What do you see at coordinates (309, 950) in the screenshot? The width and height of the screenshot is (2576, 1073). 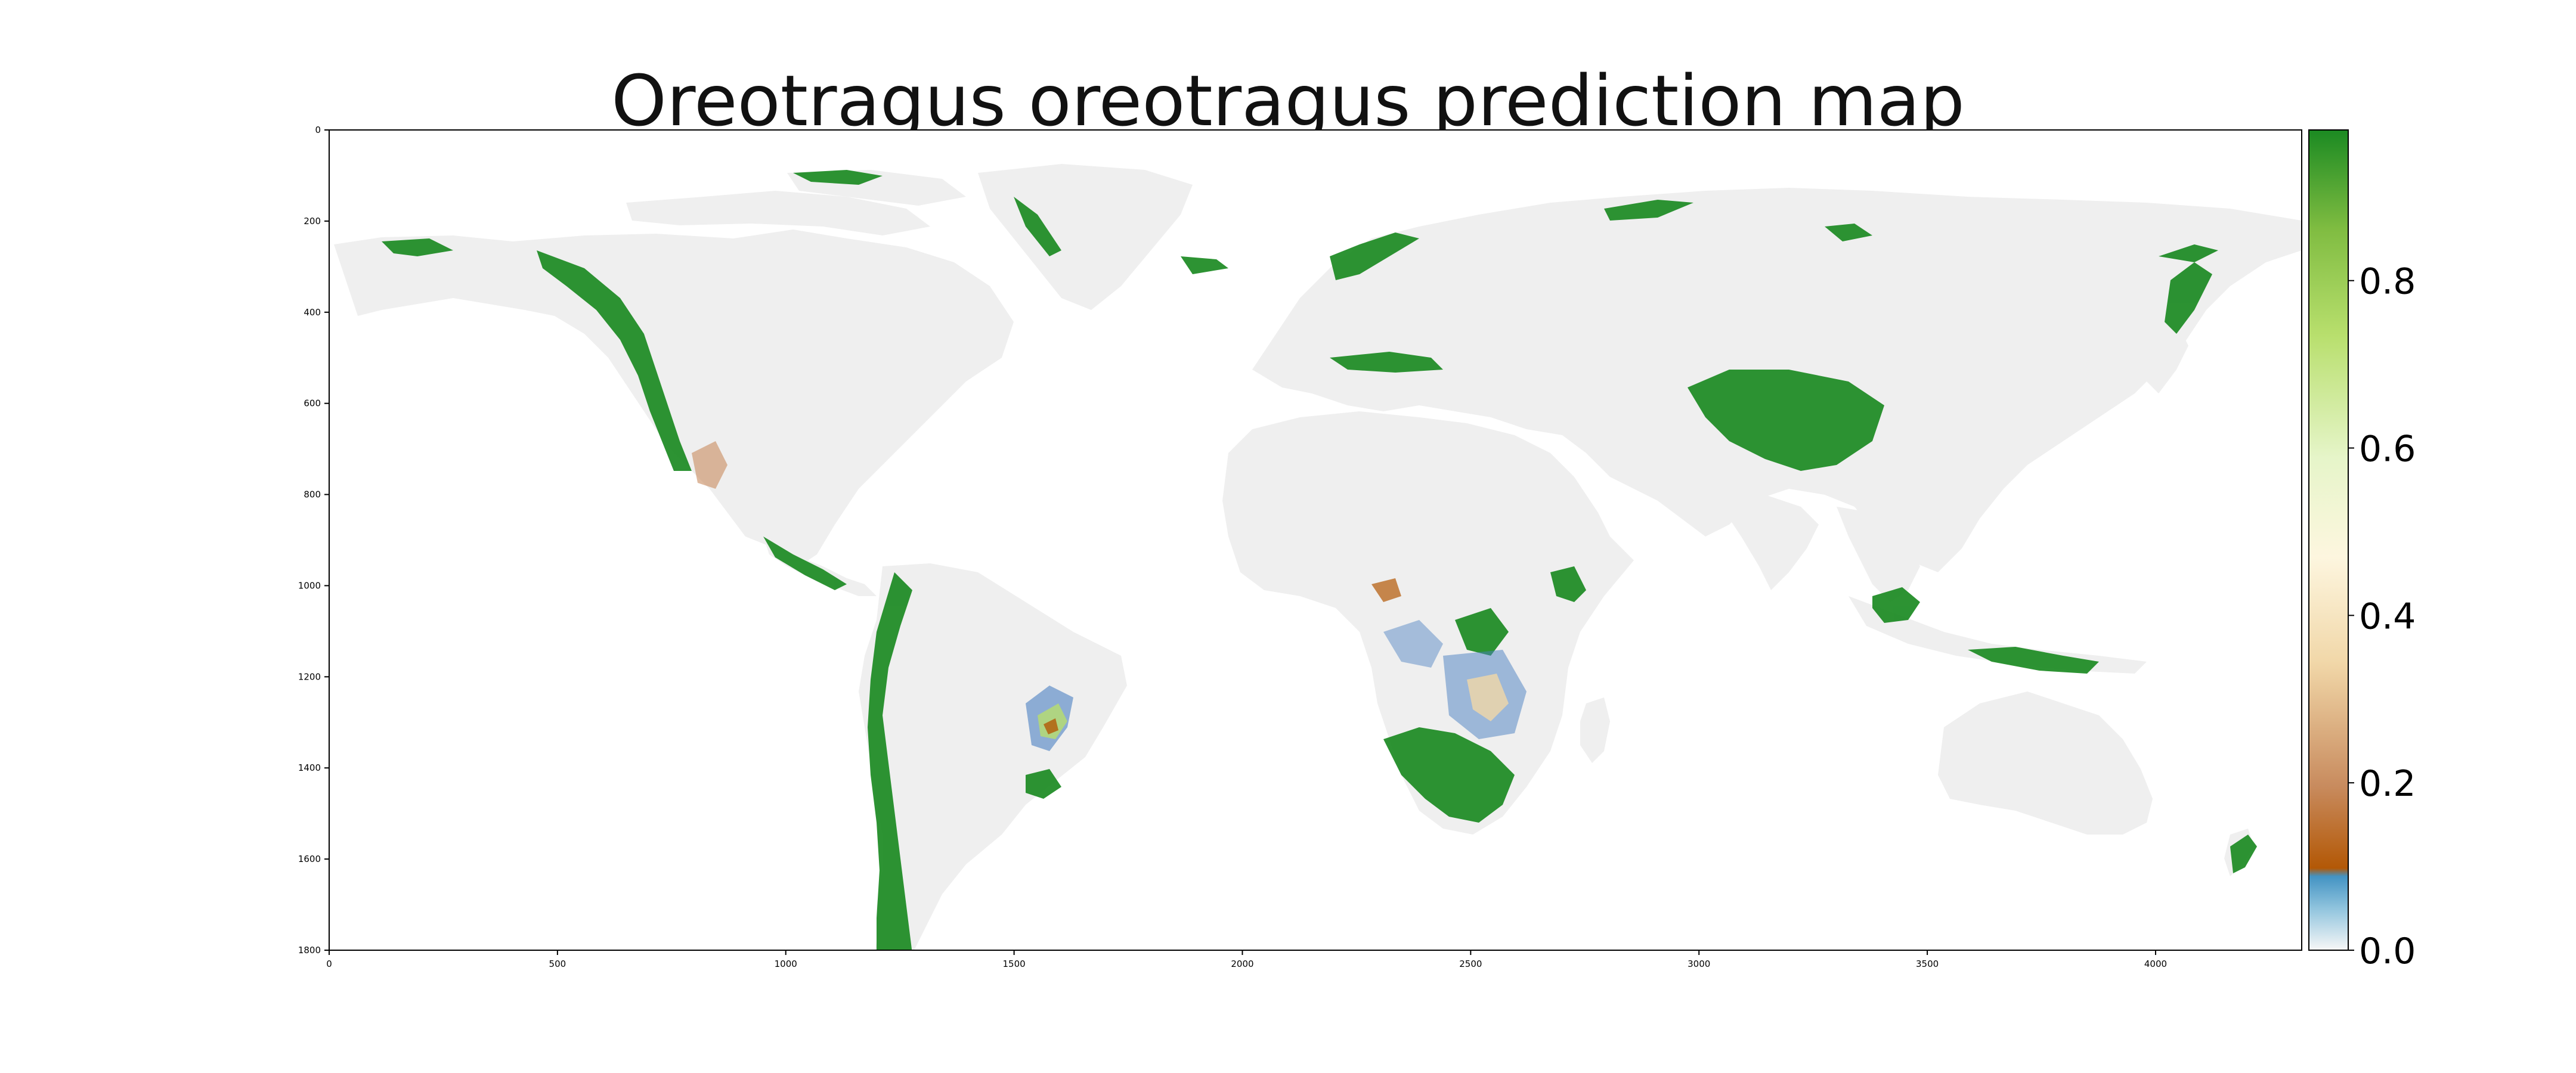 I see `y-tick-label: 1800` at bounding box center [309, 950].